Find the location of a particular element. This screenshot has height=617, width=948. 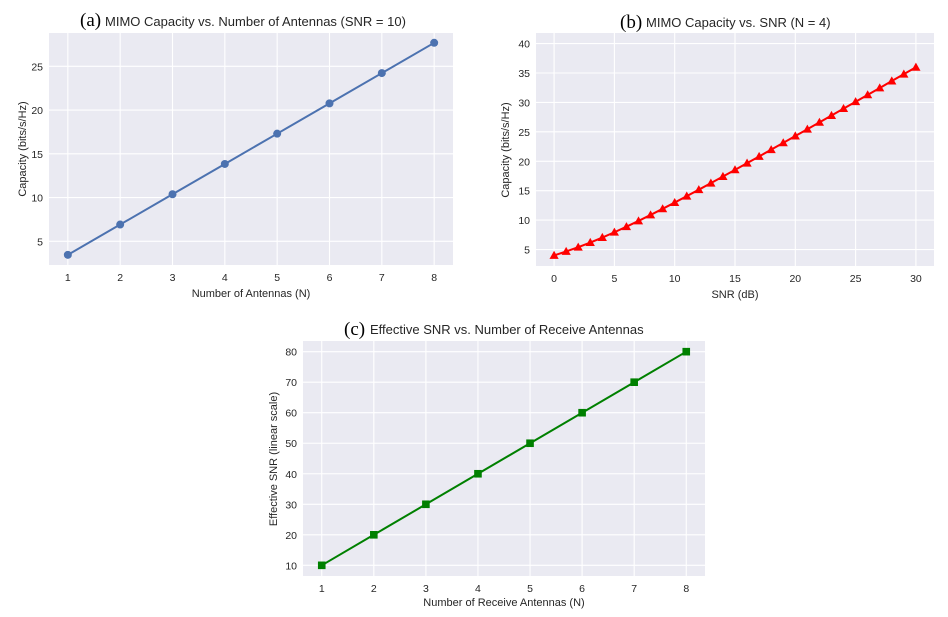

chart-c-series-line is located at coordinates (504, 458).